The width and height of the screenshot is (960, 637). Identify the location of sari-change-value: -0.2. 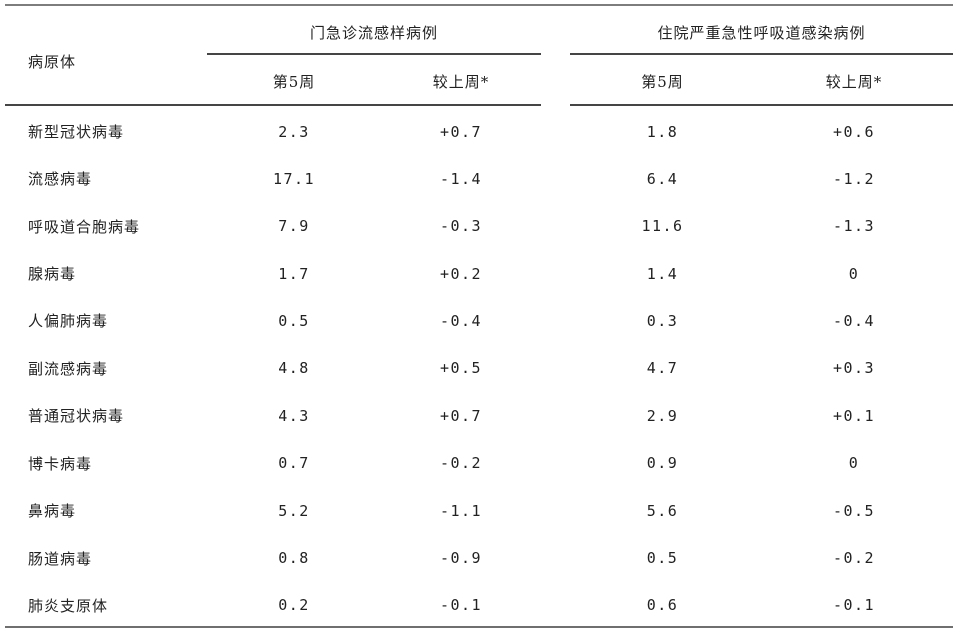
(854, 558).